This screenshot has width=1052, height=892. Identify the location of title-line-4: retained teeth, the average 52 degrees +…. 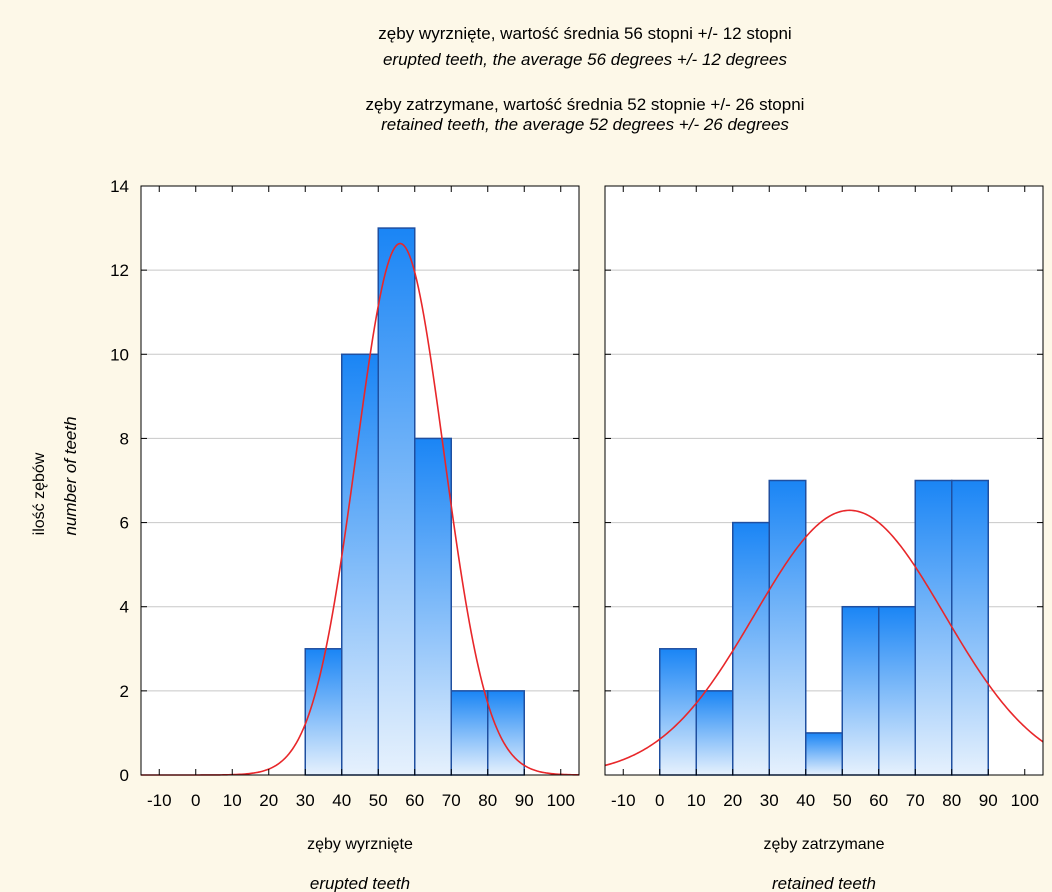
(585, 124).